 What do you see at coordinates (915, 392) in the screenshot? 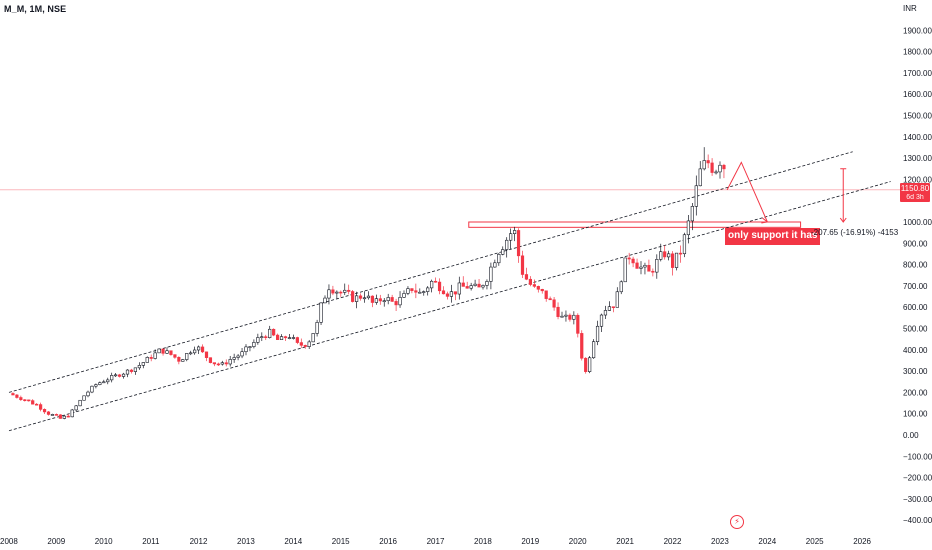
I see `y-tick-label: 200.00` at bounding box center [915, 392].